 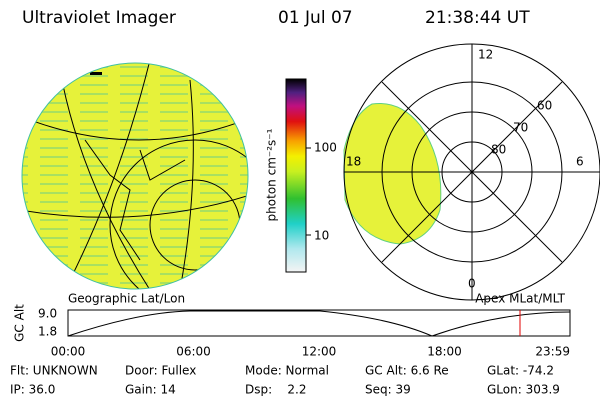 What do you see at coordinates (523, 390) in the screenshot?
I see `status-field: GLon: 303.9` at bounding box center [523, 390].